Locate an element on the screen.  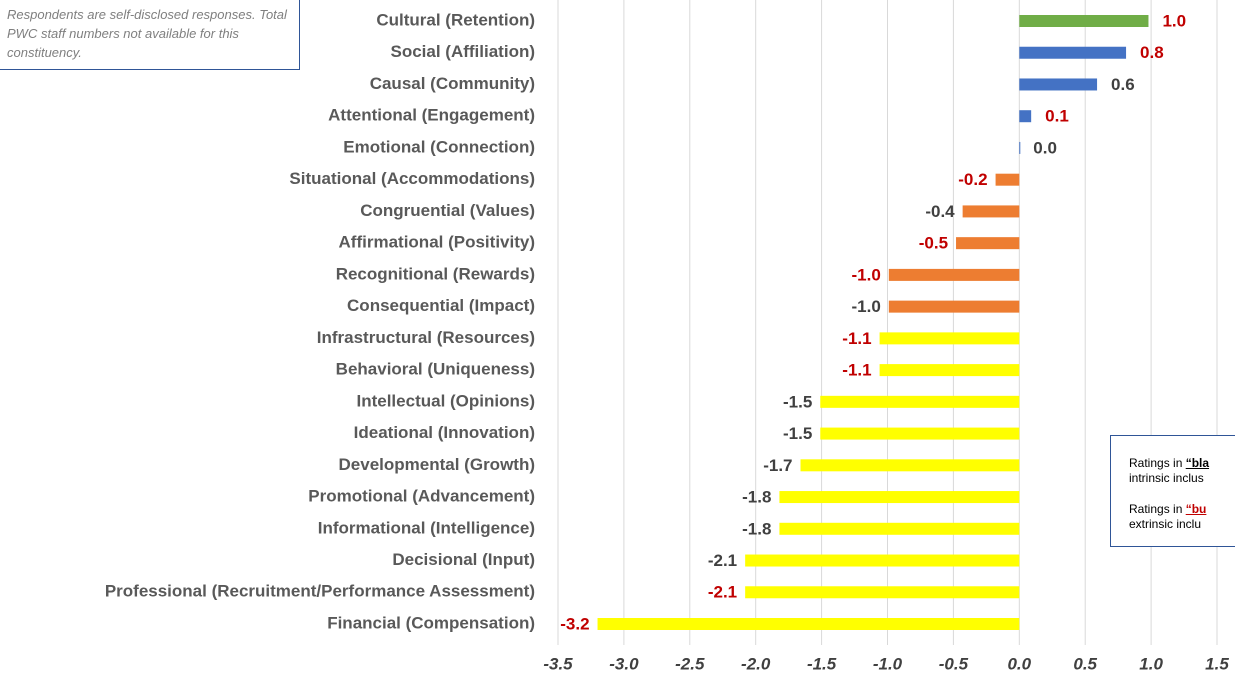
note-text: intrinsic inclus is located at coordinates (1166, 478).